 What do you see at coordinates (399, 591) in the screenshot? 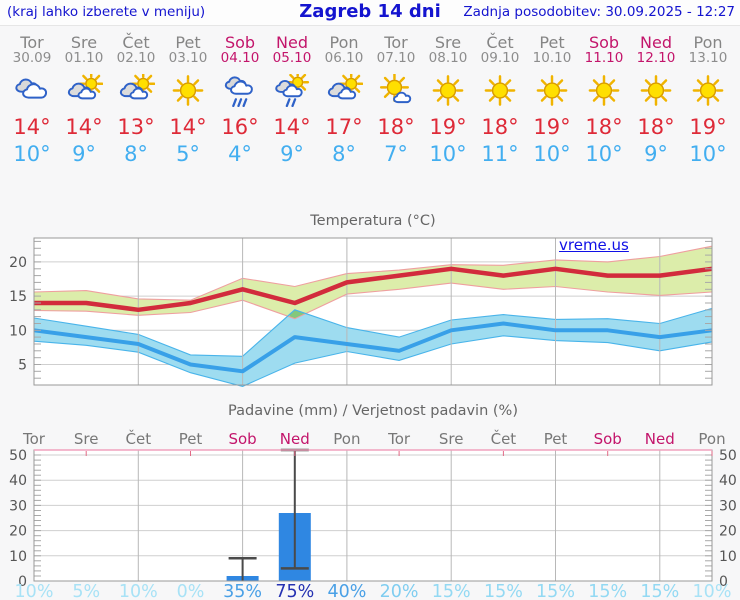
I see `probability-label: 20%` at bounding box center [399, 591].